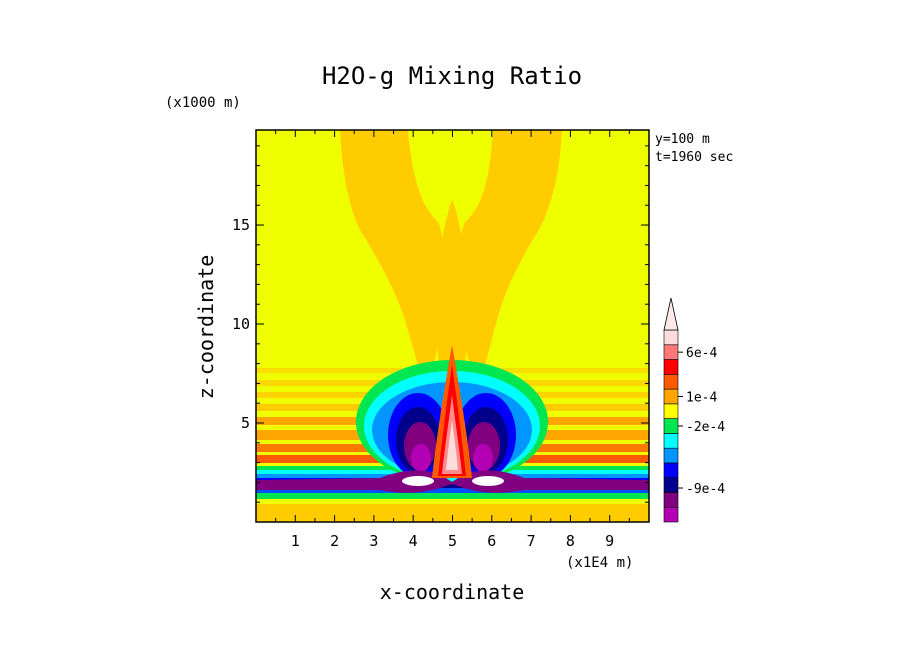  Describe the element at coordinates (418, 481) in the screenshot. I see `white-pocket-left` at that location.